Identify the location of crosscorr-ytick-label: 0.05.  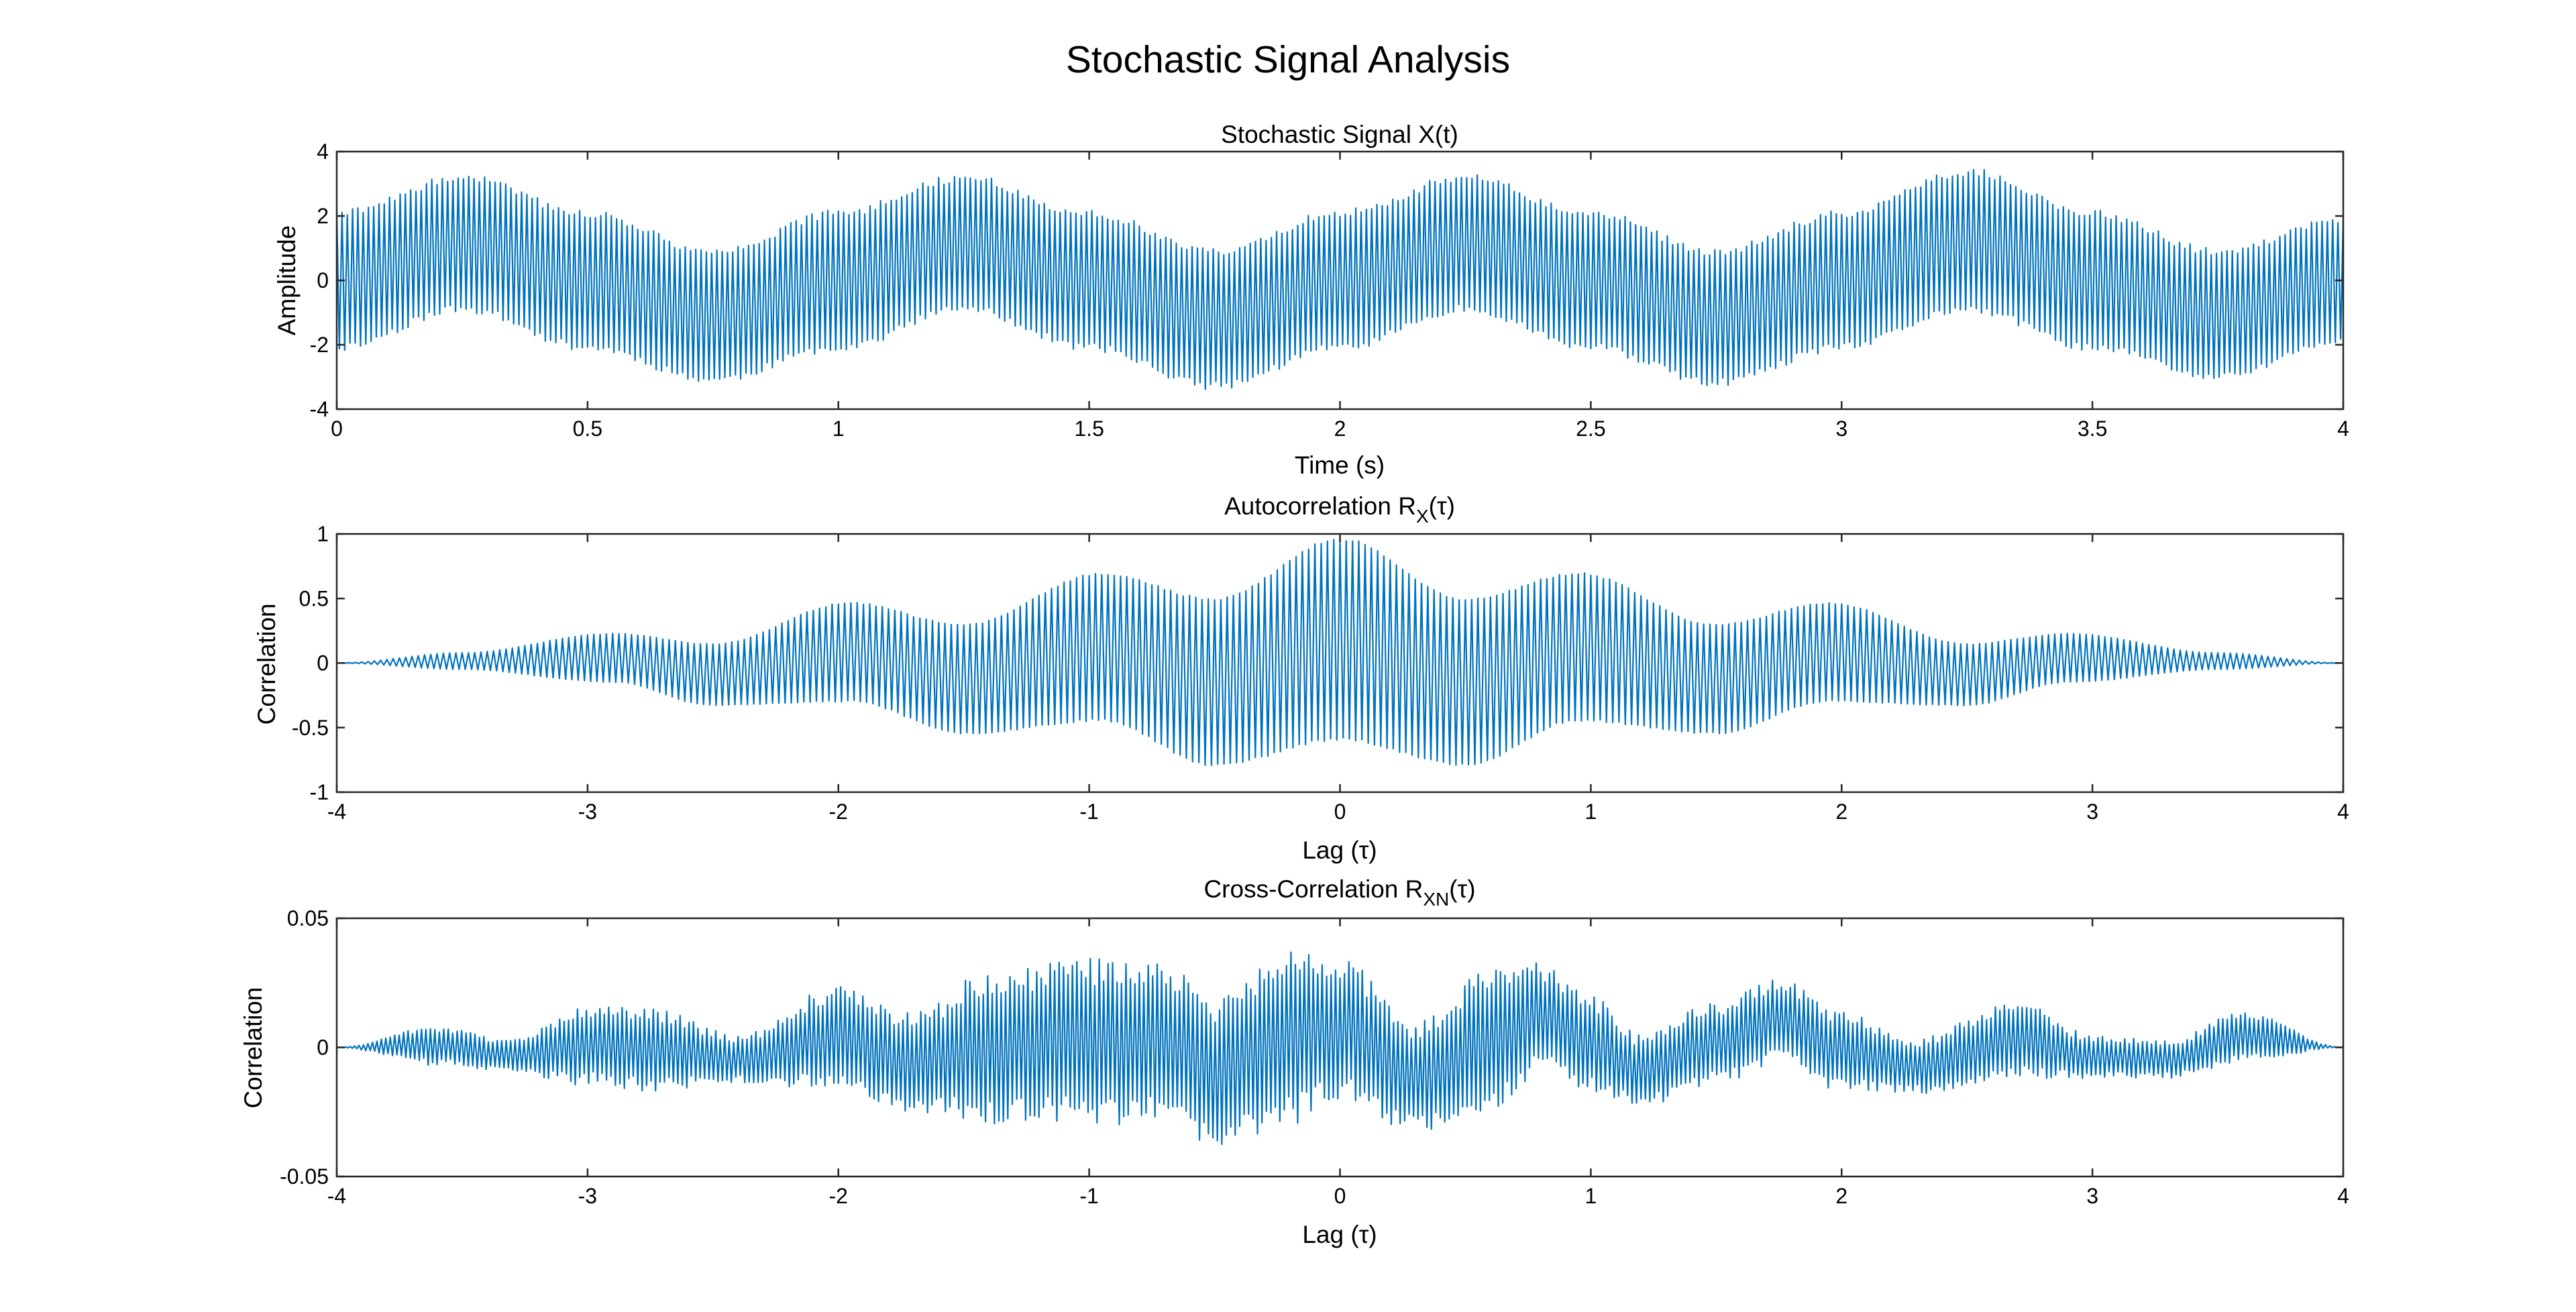
(308, 918).